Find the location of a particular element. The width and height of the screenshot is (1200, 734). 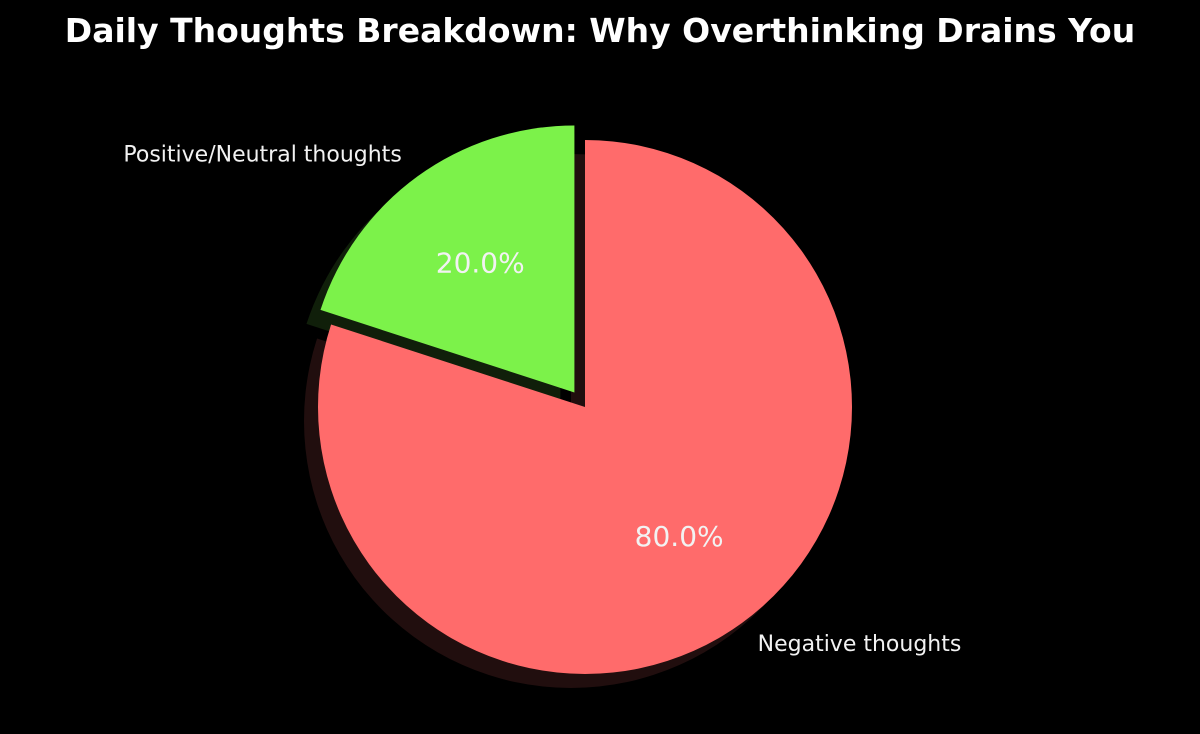

slice-category-label: Positive/Neutral thoughts is located at coordinates (262, 154).